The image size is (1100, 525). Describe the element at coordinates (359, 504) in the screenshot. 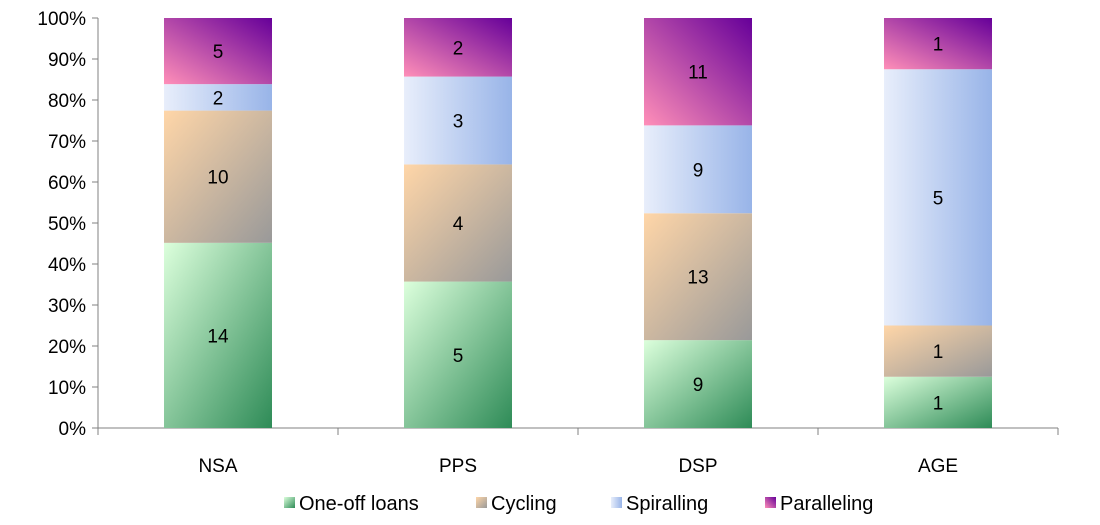

I see `legend-label: One-off loans` at that location.